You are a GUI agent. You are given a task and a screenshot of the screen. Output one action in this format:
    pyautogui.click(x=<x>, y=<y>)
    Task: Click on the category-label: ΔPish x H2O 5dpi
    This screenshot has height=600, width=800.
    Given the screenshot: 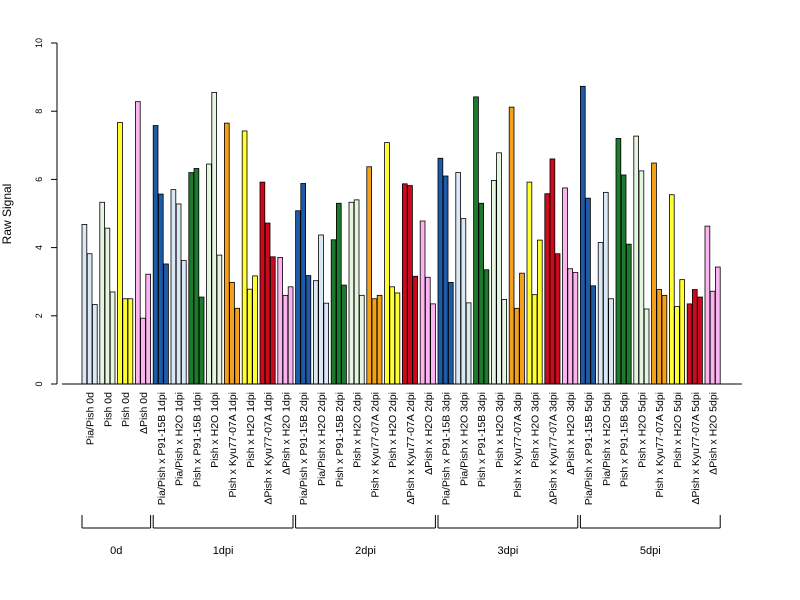 What is the action you would take?
    pyautogui.click(x=714, y=433)
    